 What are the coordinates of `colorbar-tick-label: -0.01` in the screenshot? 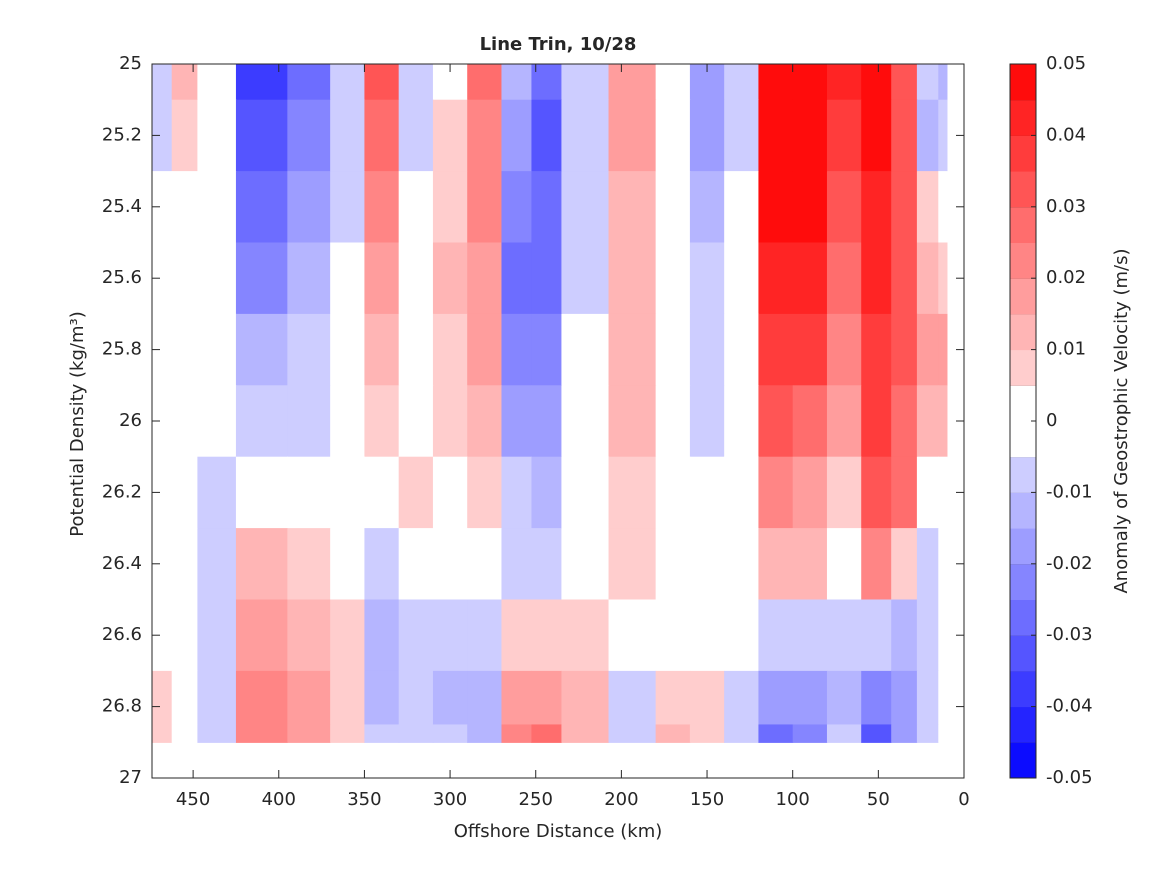 It's located at (1069, 491).